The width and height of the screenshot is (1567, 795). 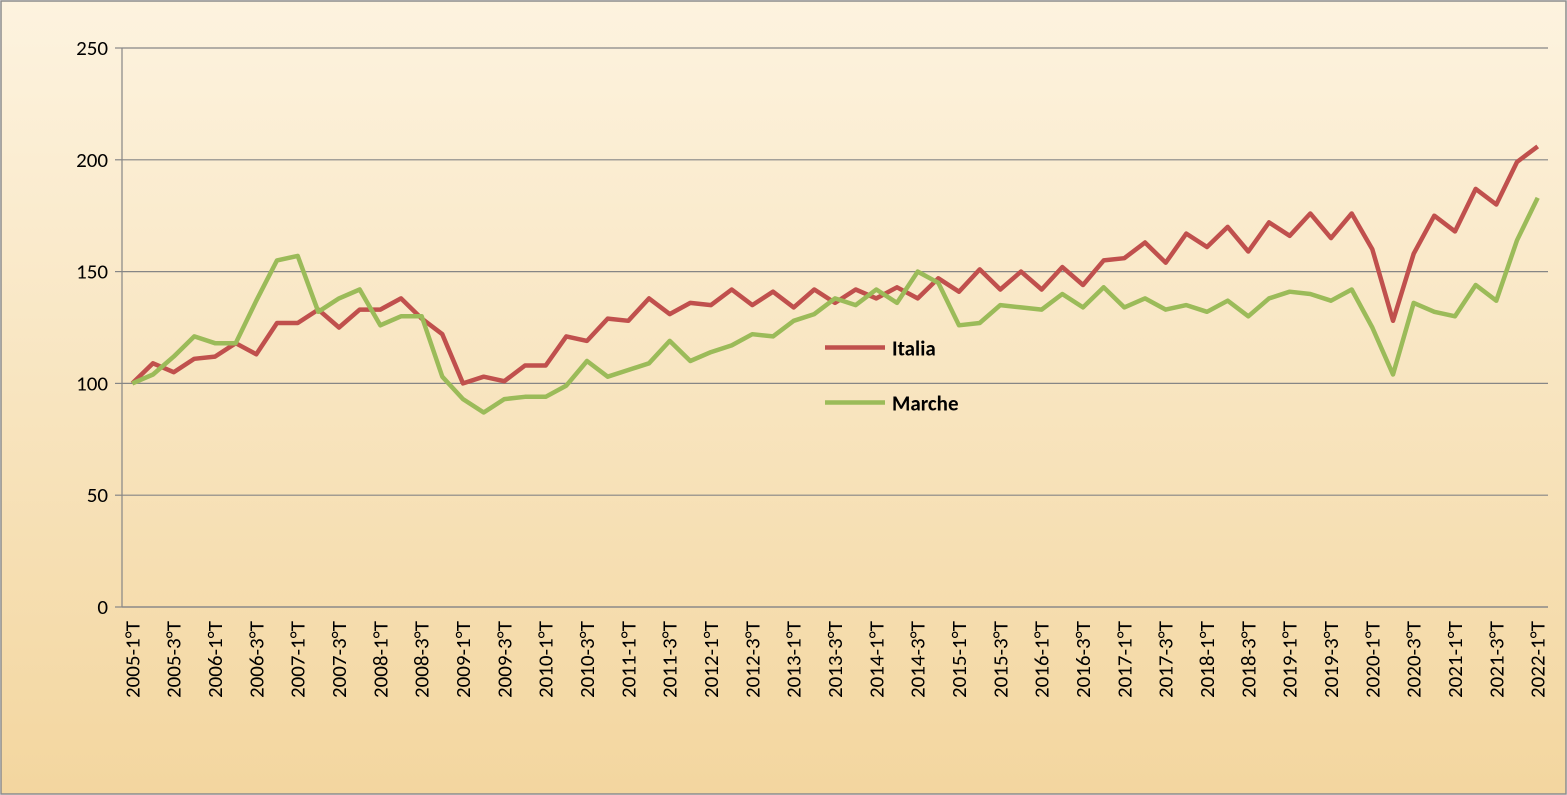 I want to click on y-tick-label: 250, so click(x=92, y=48).